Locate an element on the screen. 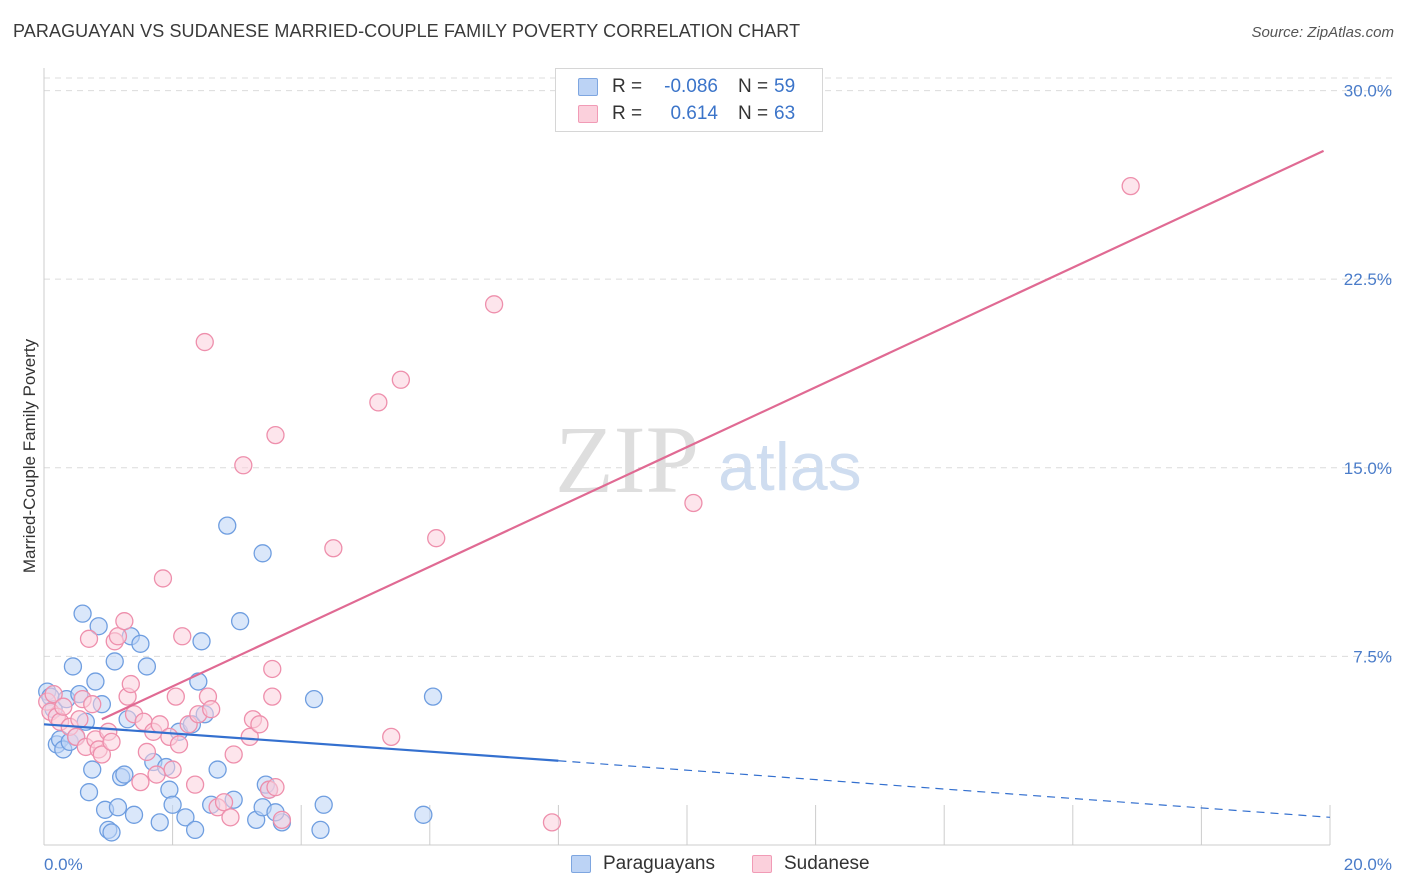 The width and height of the screenshot is (1406, 892). legend-row-paraguayans: R = -0.086 N = 59 is located at coordinates (686, 87).